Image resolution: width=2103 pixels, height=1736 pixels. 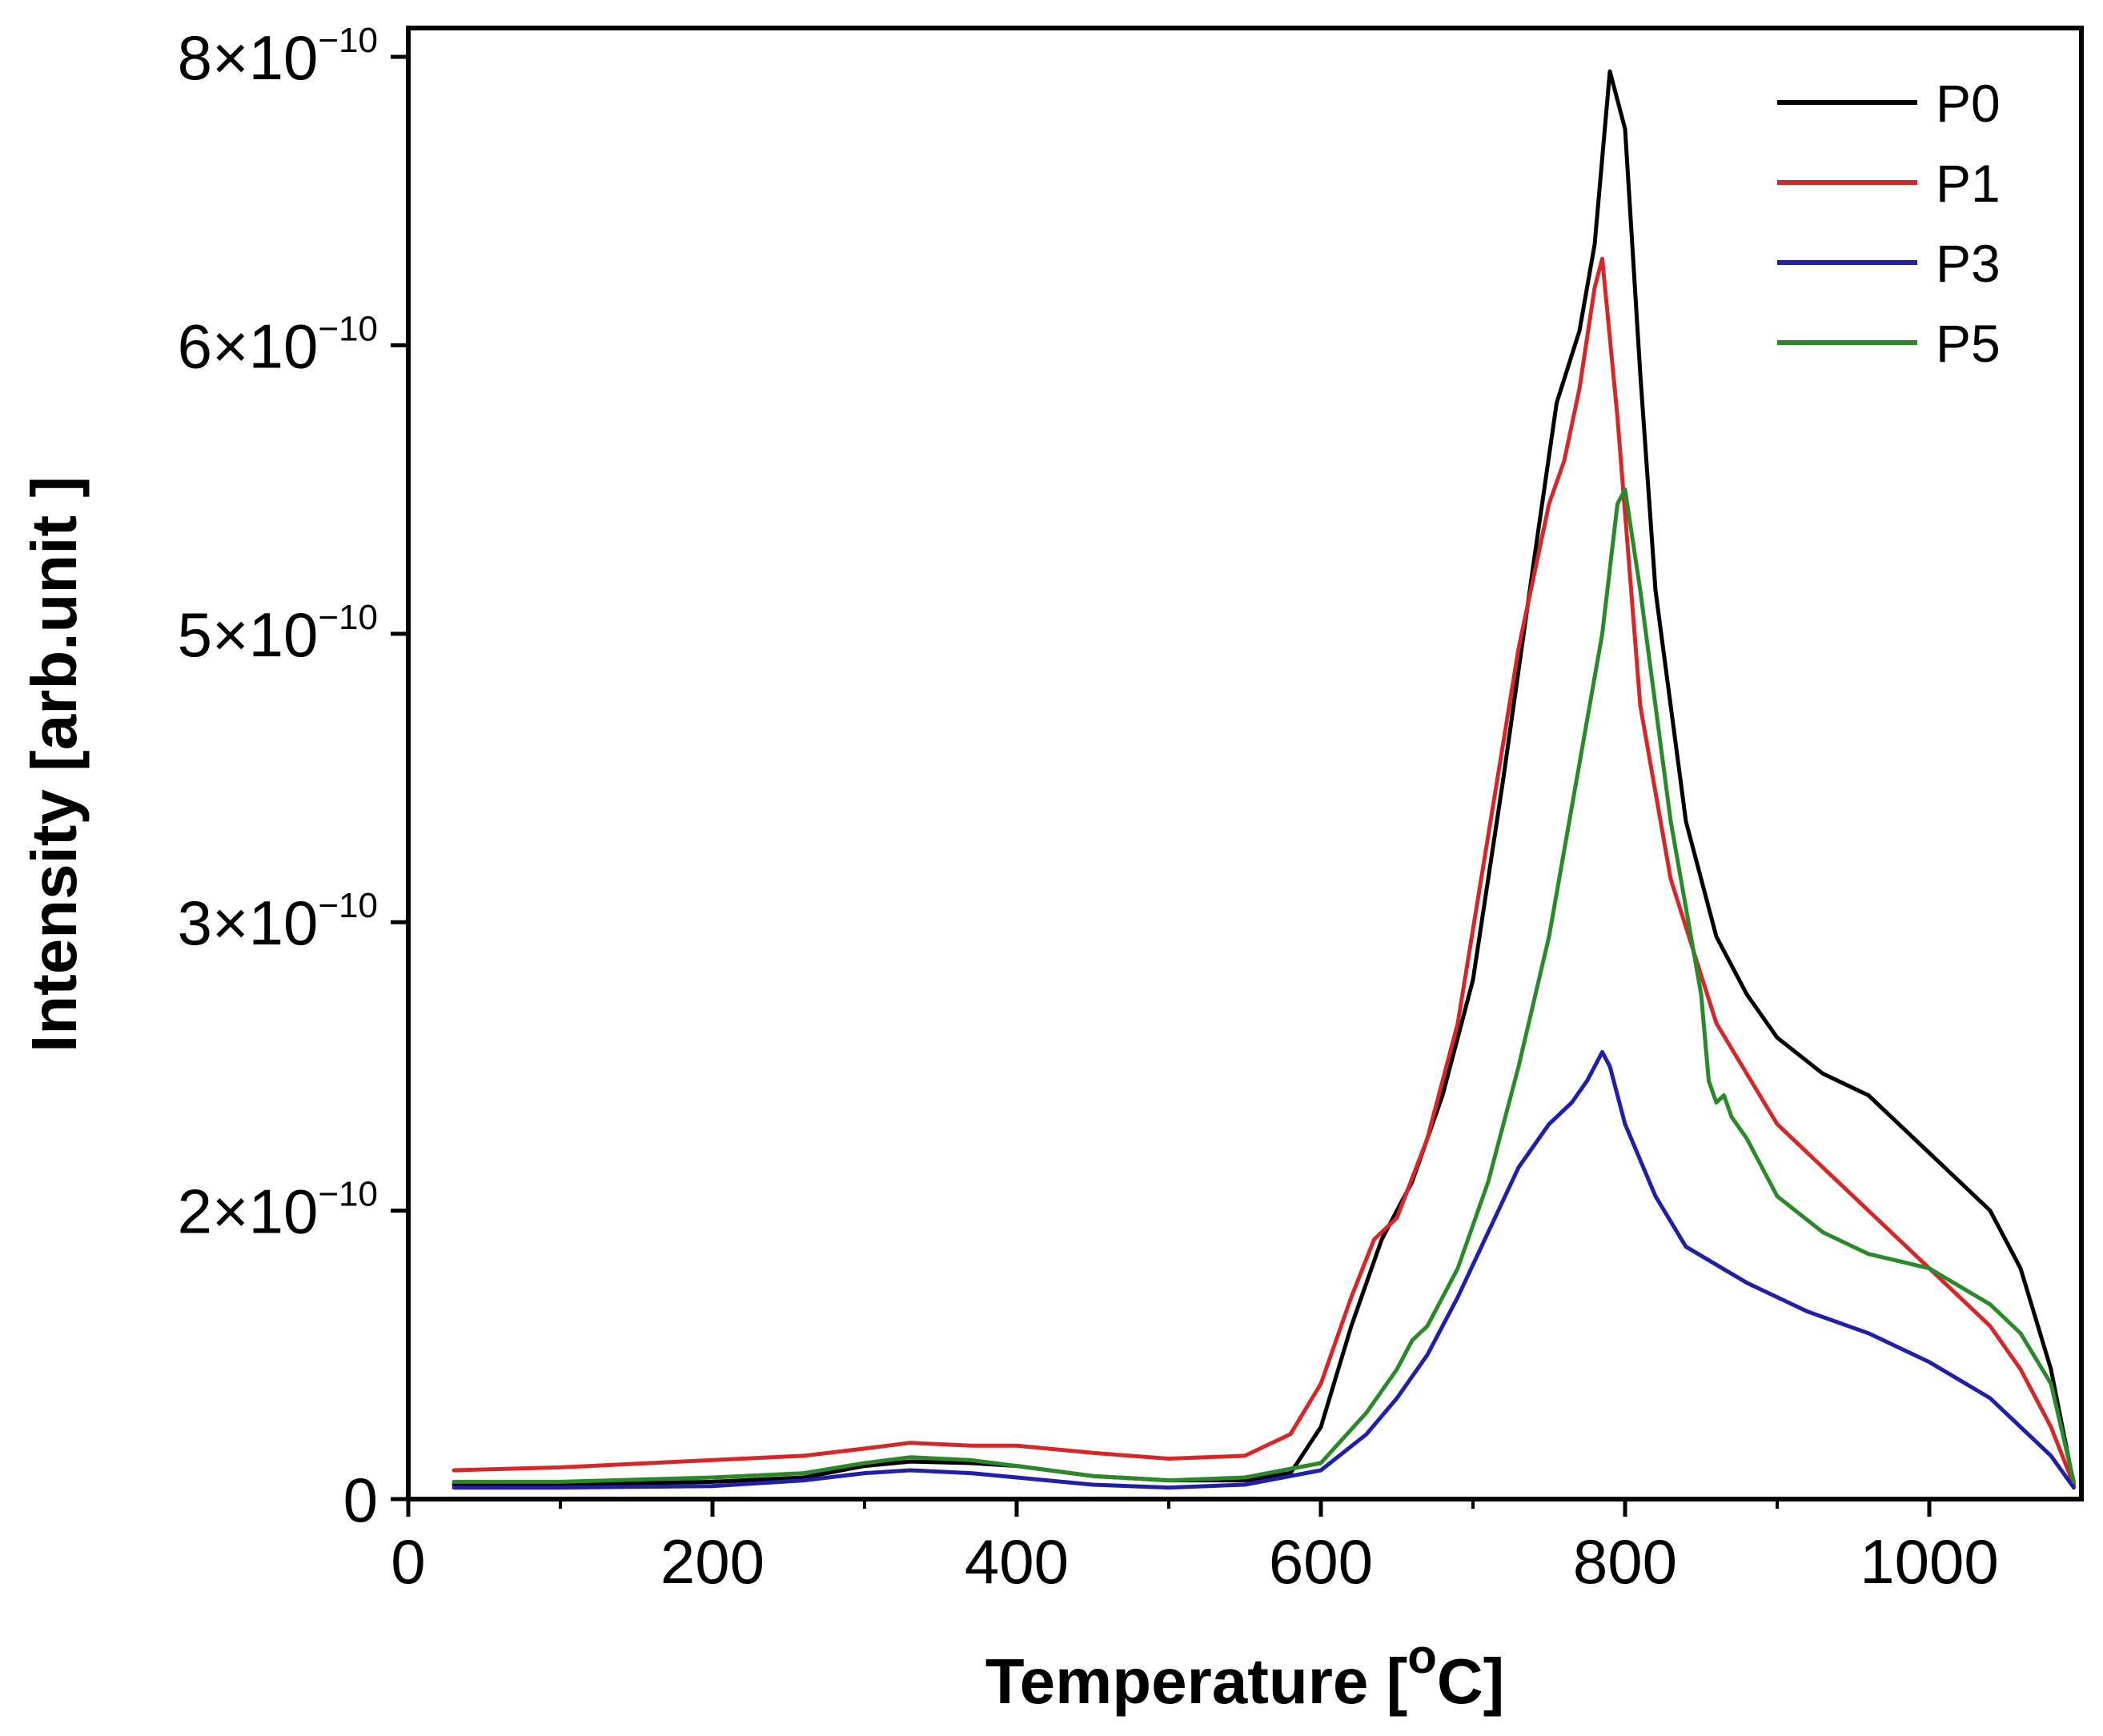 I want to click on x-tick-label: 0, so click(x=408, y=1562).